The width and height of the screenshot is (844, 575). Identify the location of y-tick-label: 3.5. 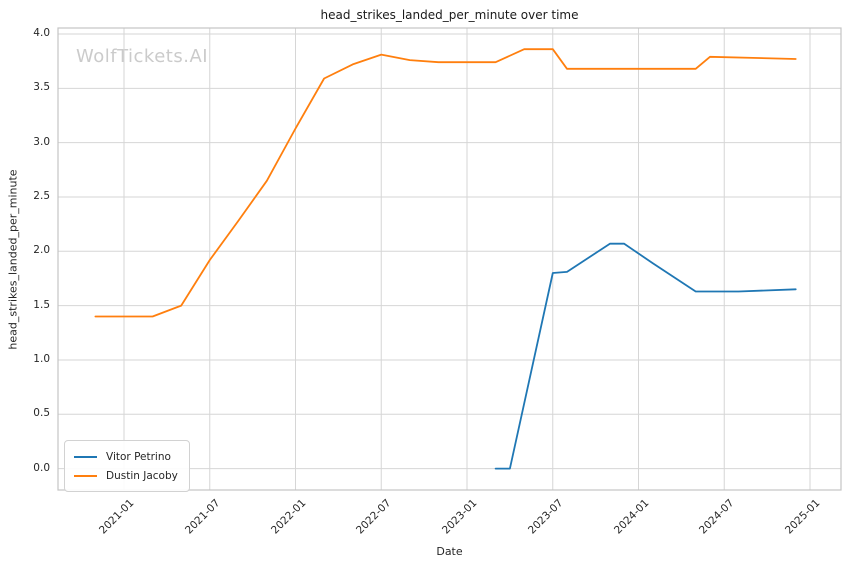
(41, 87).